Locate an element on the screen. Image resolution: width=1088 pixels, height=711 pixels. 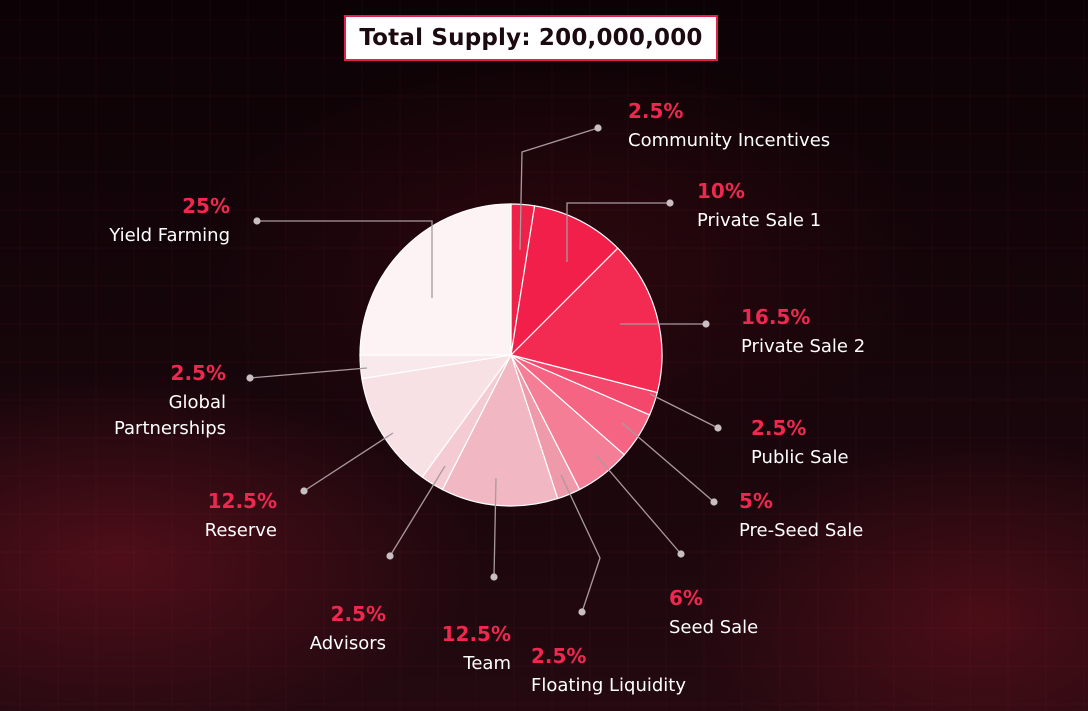
slice-name-label: Community Incentives is located at coordinates (729, 140).